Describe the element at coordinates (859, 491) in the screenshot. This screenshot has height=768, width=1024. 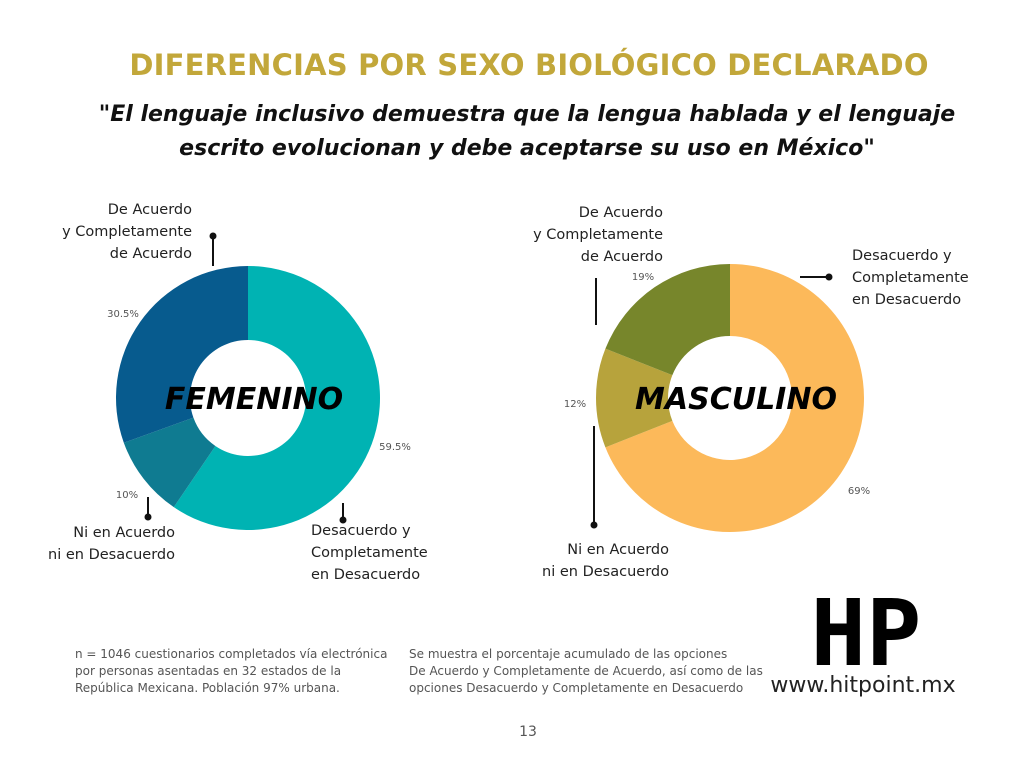
I see `value-label: 69%` at that location.